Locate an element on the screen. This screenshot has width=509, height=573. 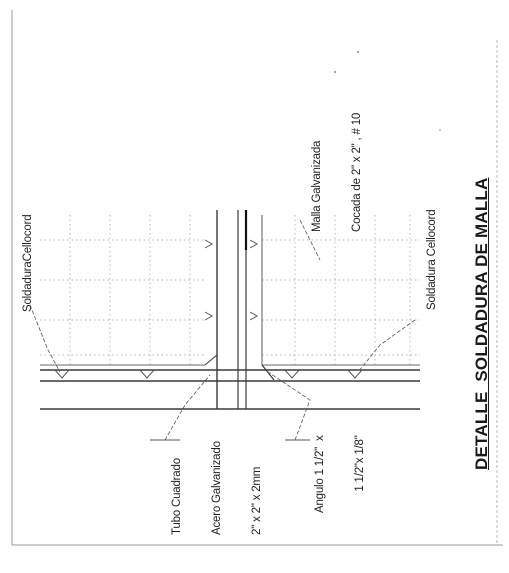
label-malla-line2: Cocada de 2" x 2" , # 10 is located at coordinates (357, 172).